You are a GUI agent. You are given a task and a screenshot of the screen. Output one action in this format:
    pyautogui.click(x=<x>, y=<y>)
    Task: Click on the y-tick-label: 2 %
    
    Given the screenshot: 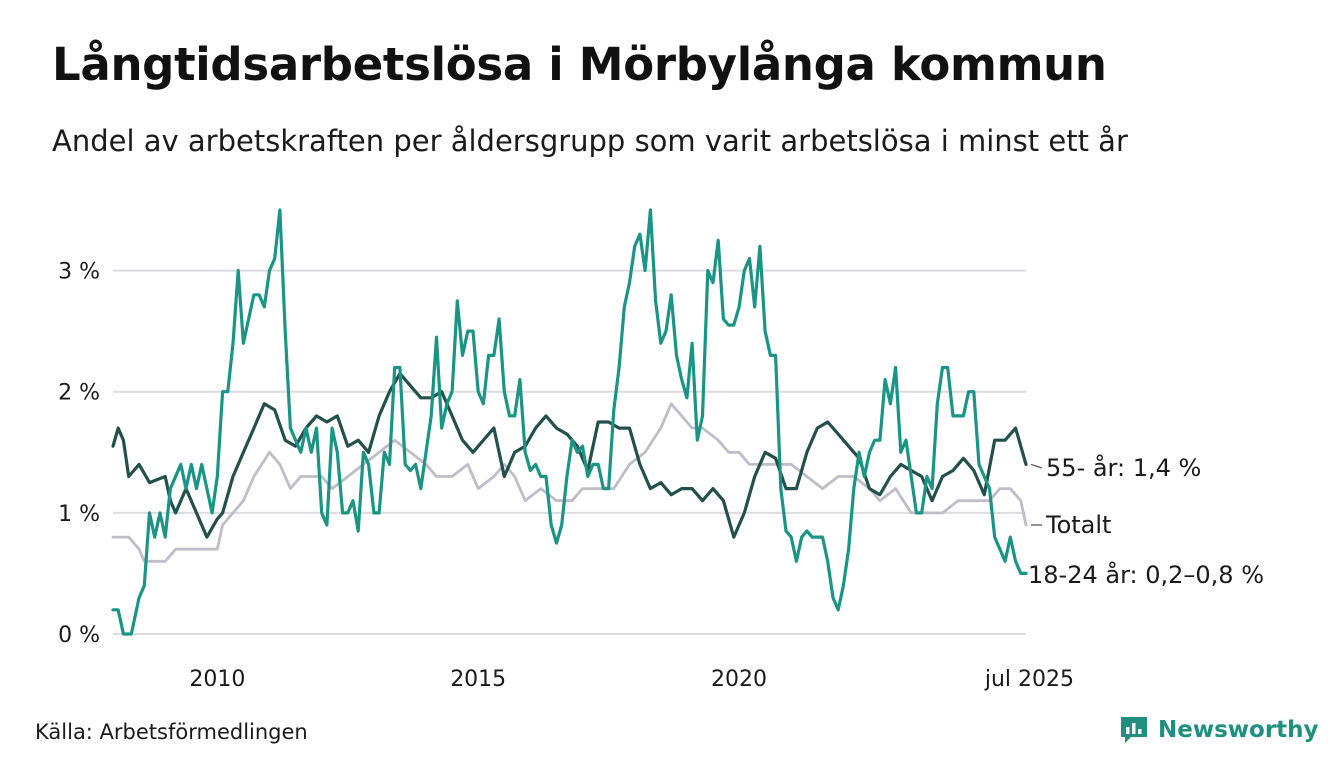 What is the action you would take?
    pyautogui.click(x=79, y=393)
    